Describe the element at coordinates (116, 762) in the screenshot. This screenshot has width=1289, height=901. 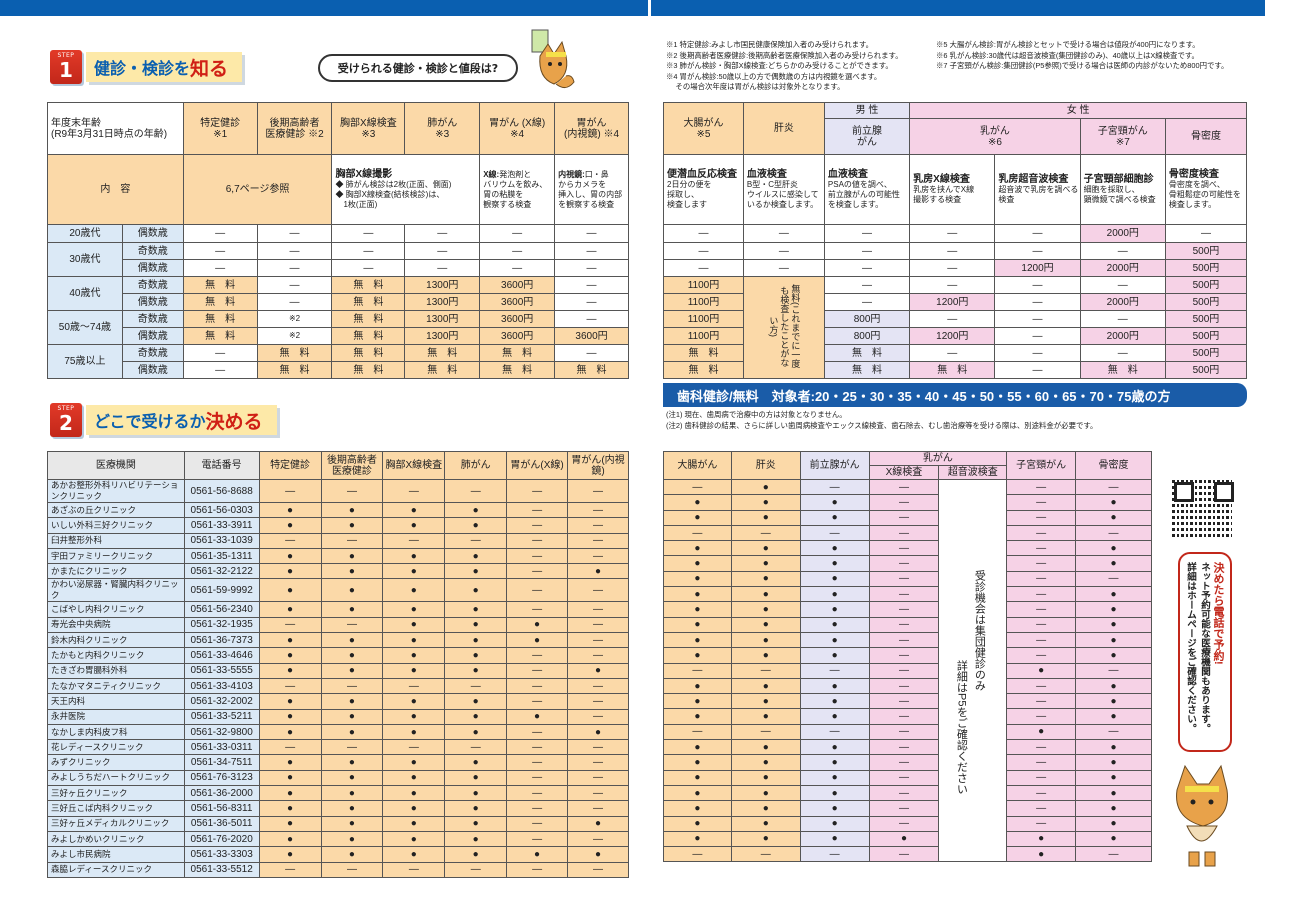
I see `clinic-name: みずクリニック` at that location.